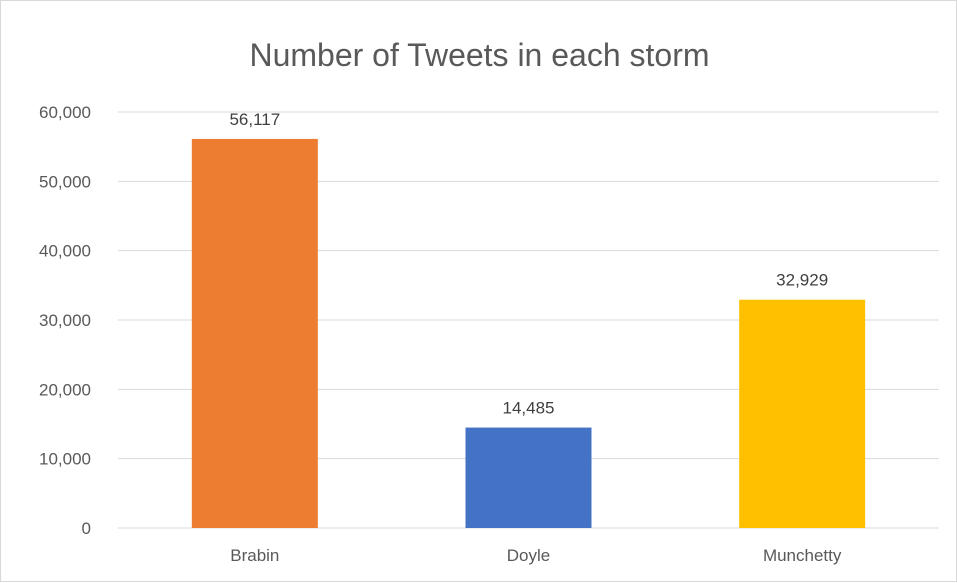 Image resolution: width=957 pixels, height=583 pixels. I want to click on y-tick-label: 30,000, so click(65, 320).